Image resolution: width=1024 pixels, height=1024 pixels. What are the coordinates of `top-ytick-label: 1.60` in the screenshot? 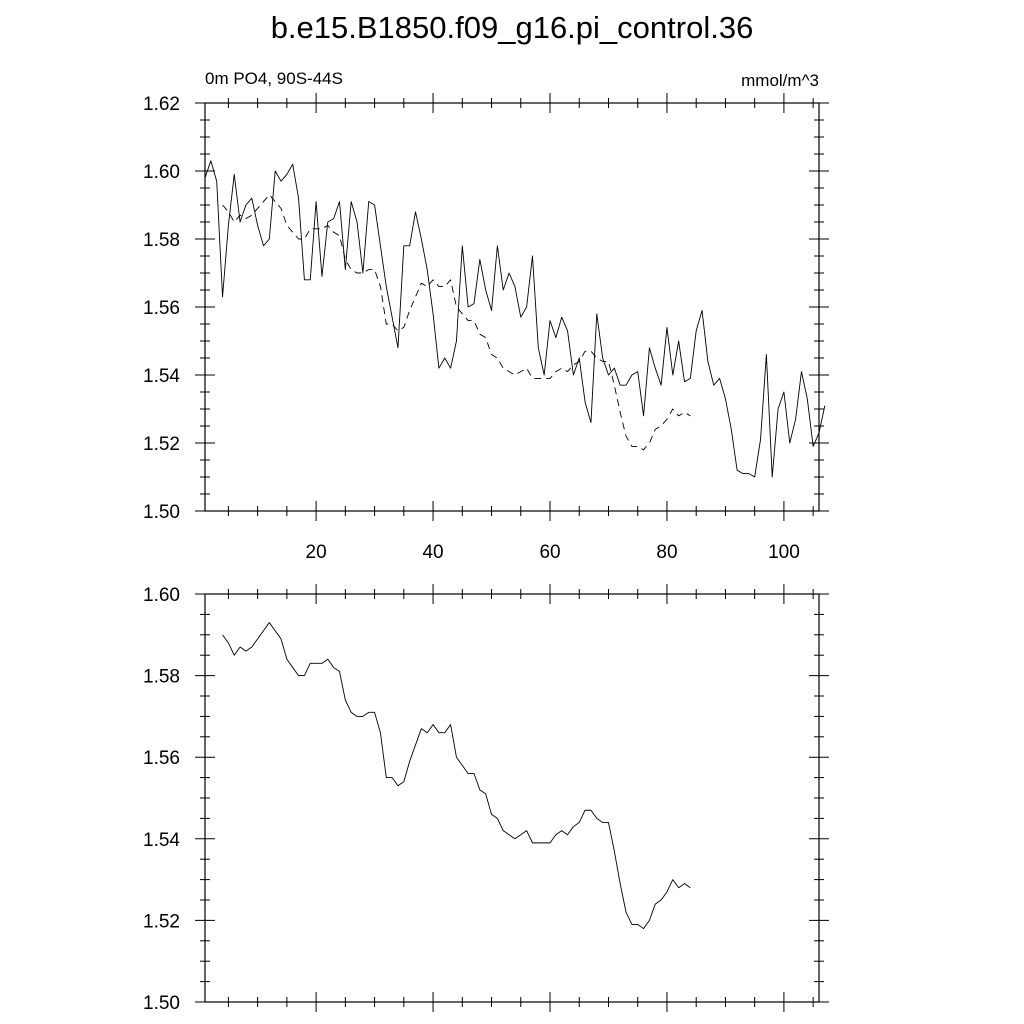 It's located at (161, 172).